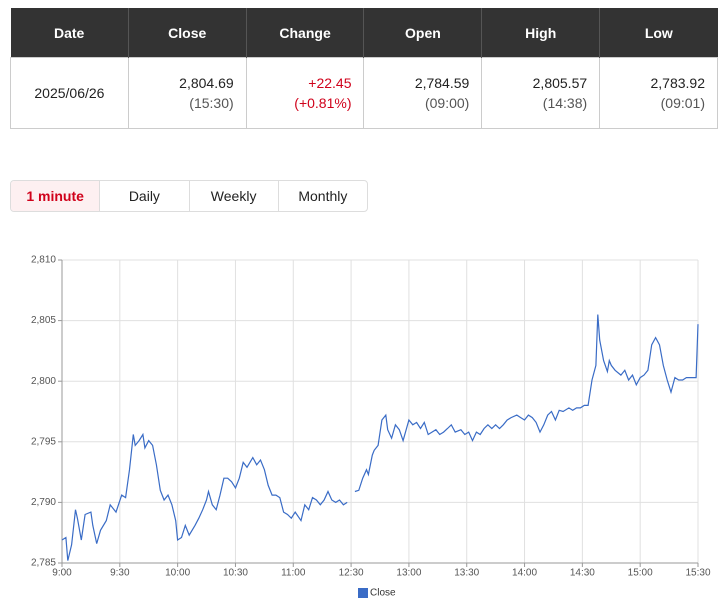 The image size is (728, 608). Describe the element at coordinates (206, 83) in the screenshot. I see `main-value: 2,804.69` at that location.